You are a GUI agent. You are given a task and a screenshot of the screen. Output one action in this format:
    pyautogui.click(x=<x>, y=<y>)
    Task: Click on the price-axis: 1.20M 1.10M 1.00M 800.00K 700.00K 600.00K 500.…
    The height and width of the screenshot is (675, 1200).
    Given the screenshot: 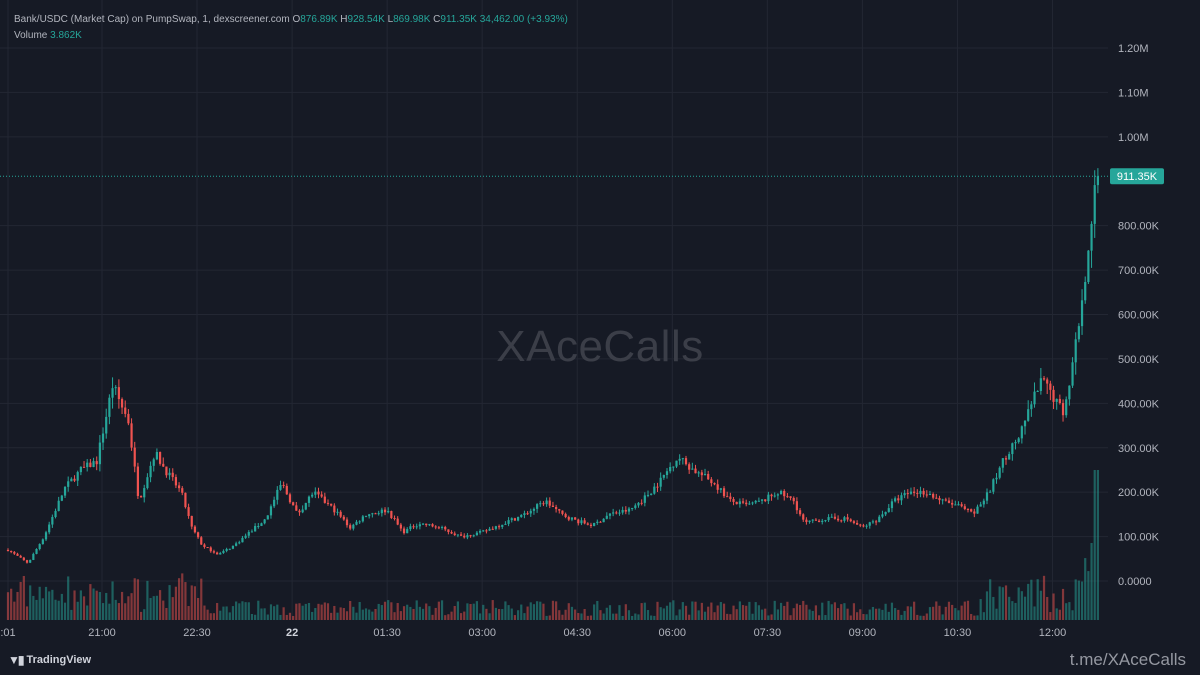 What is the action you would take?
    pyautogui.click(x=1139, y=315)
    